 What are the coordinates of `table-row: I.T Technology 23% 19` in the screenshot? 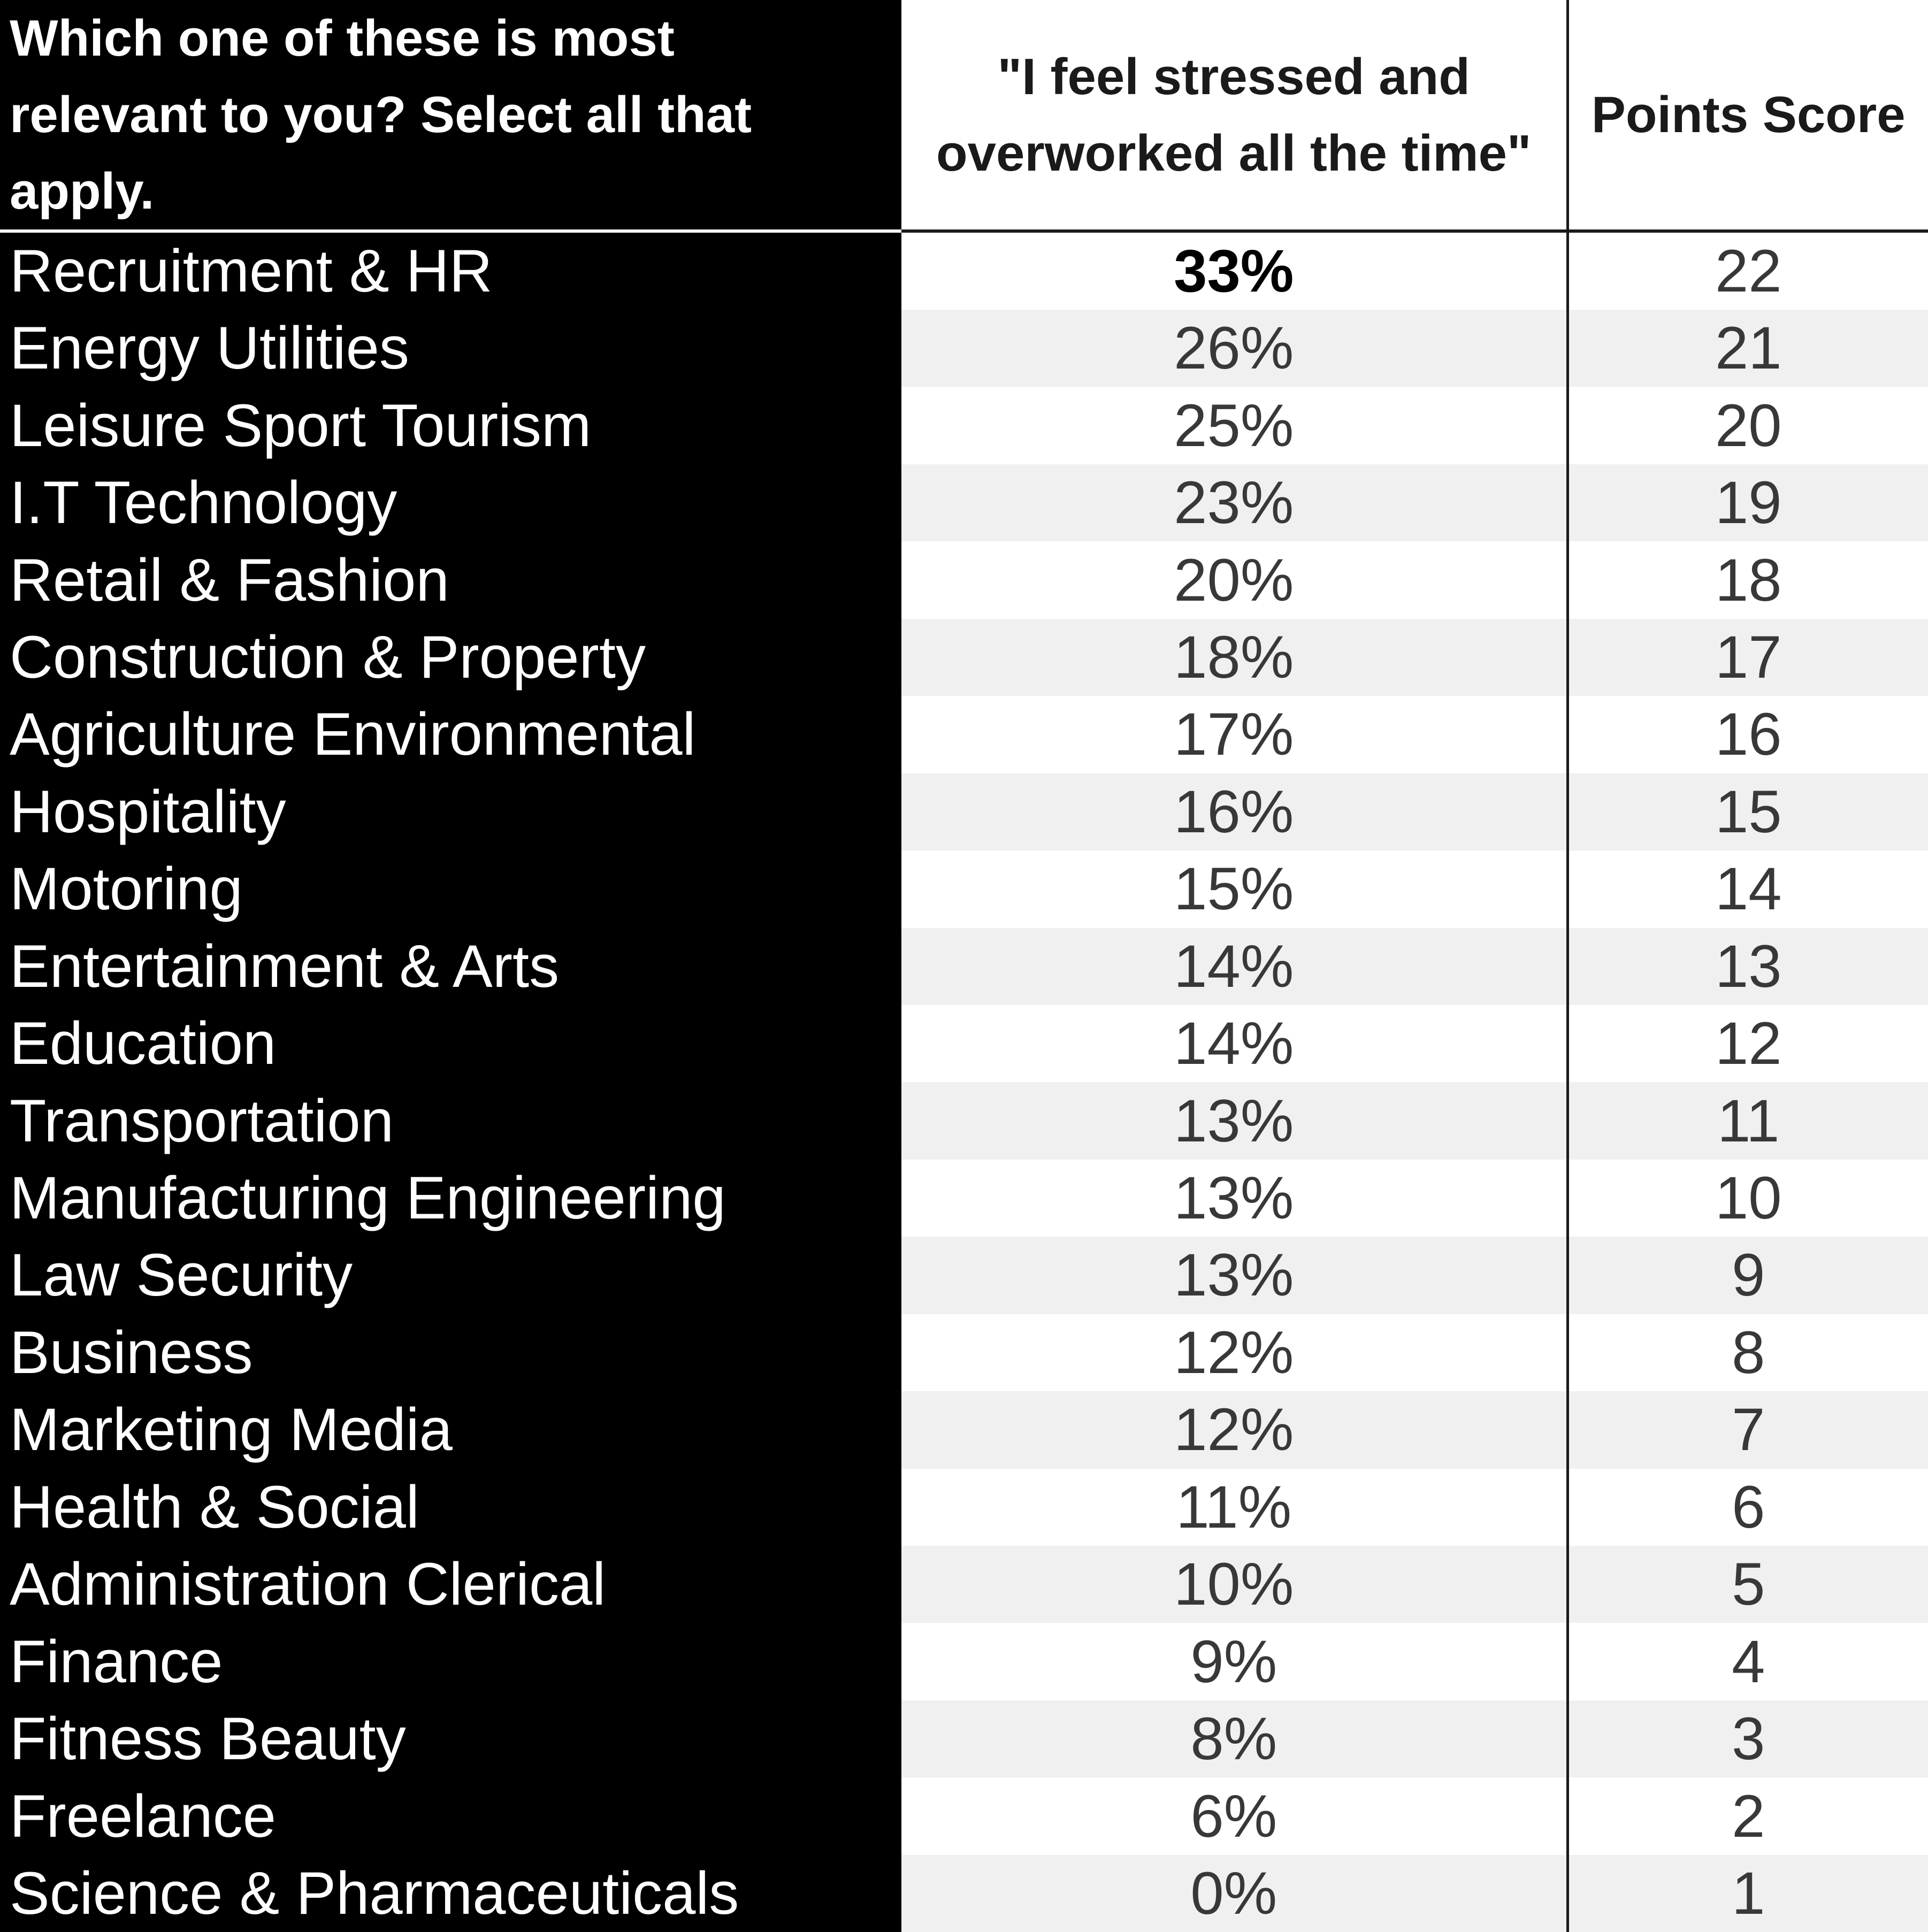 It's located at (964, 503).